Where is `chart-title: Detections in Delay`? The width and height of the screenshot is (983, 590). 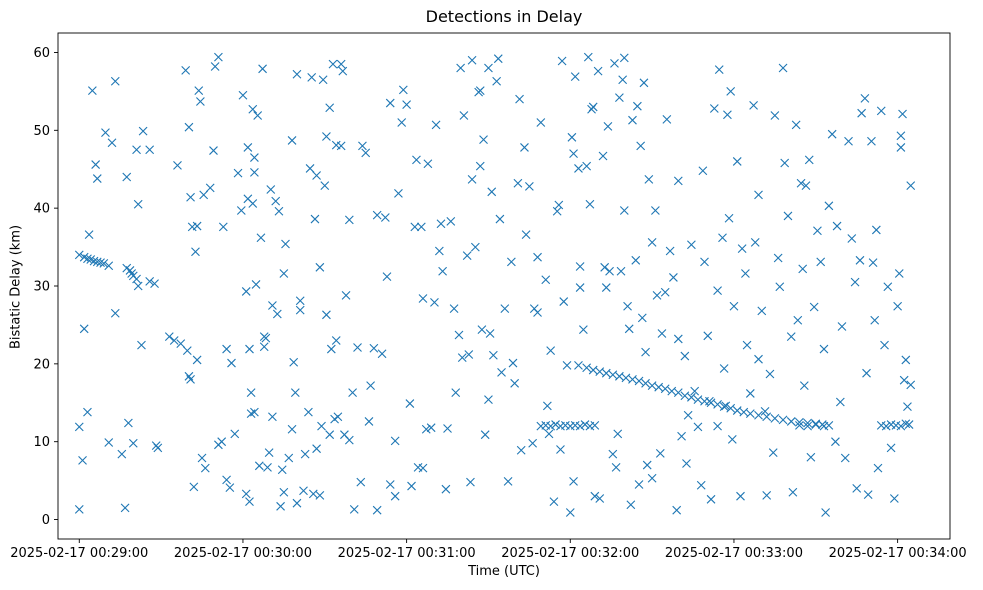
chart-title: Detections in Delay is located at coordinates (504, 16).